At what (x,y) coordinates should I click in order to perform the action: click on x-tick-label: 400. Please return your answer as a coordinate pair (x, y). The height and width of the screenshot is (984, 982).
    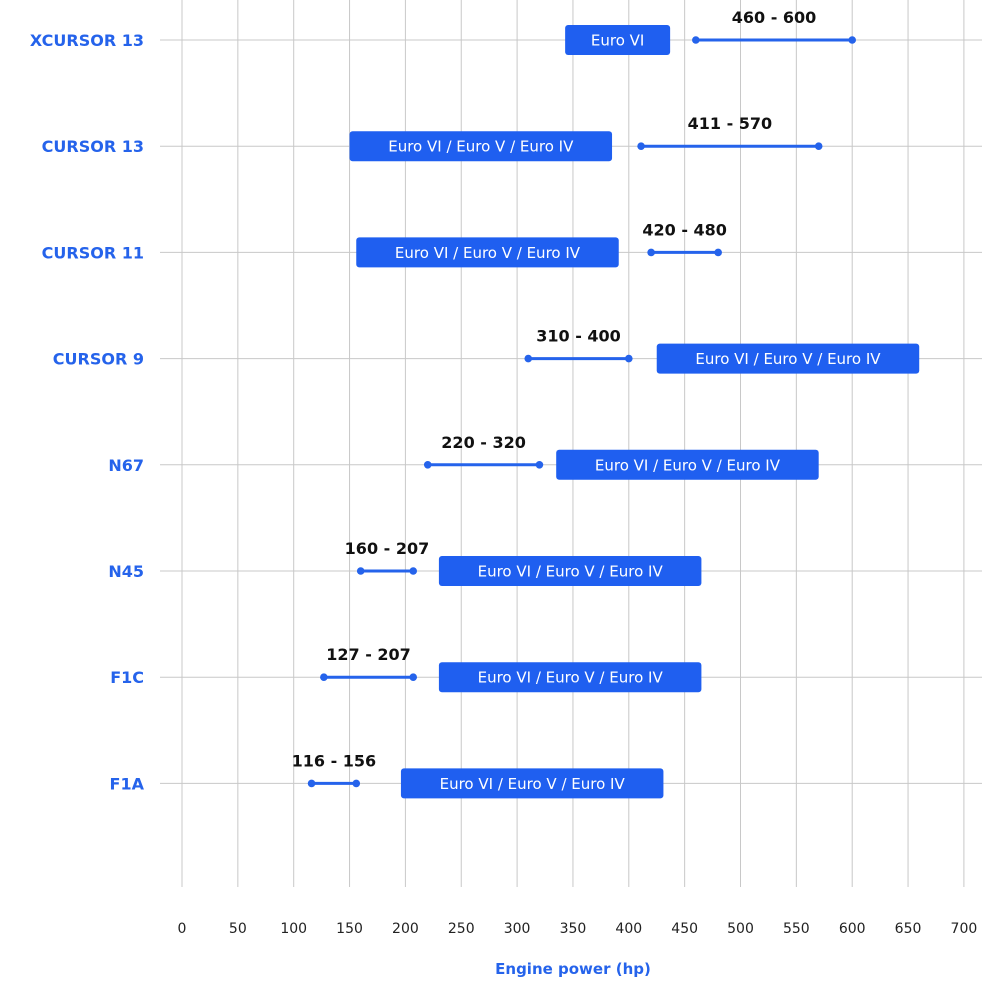
    Looking at the image, I should click on (628, 929).